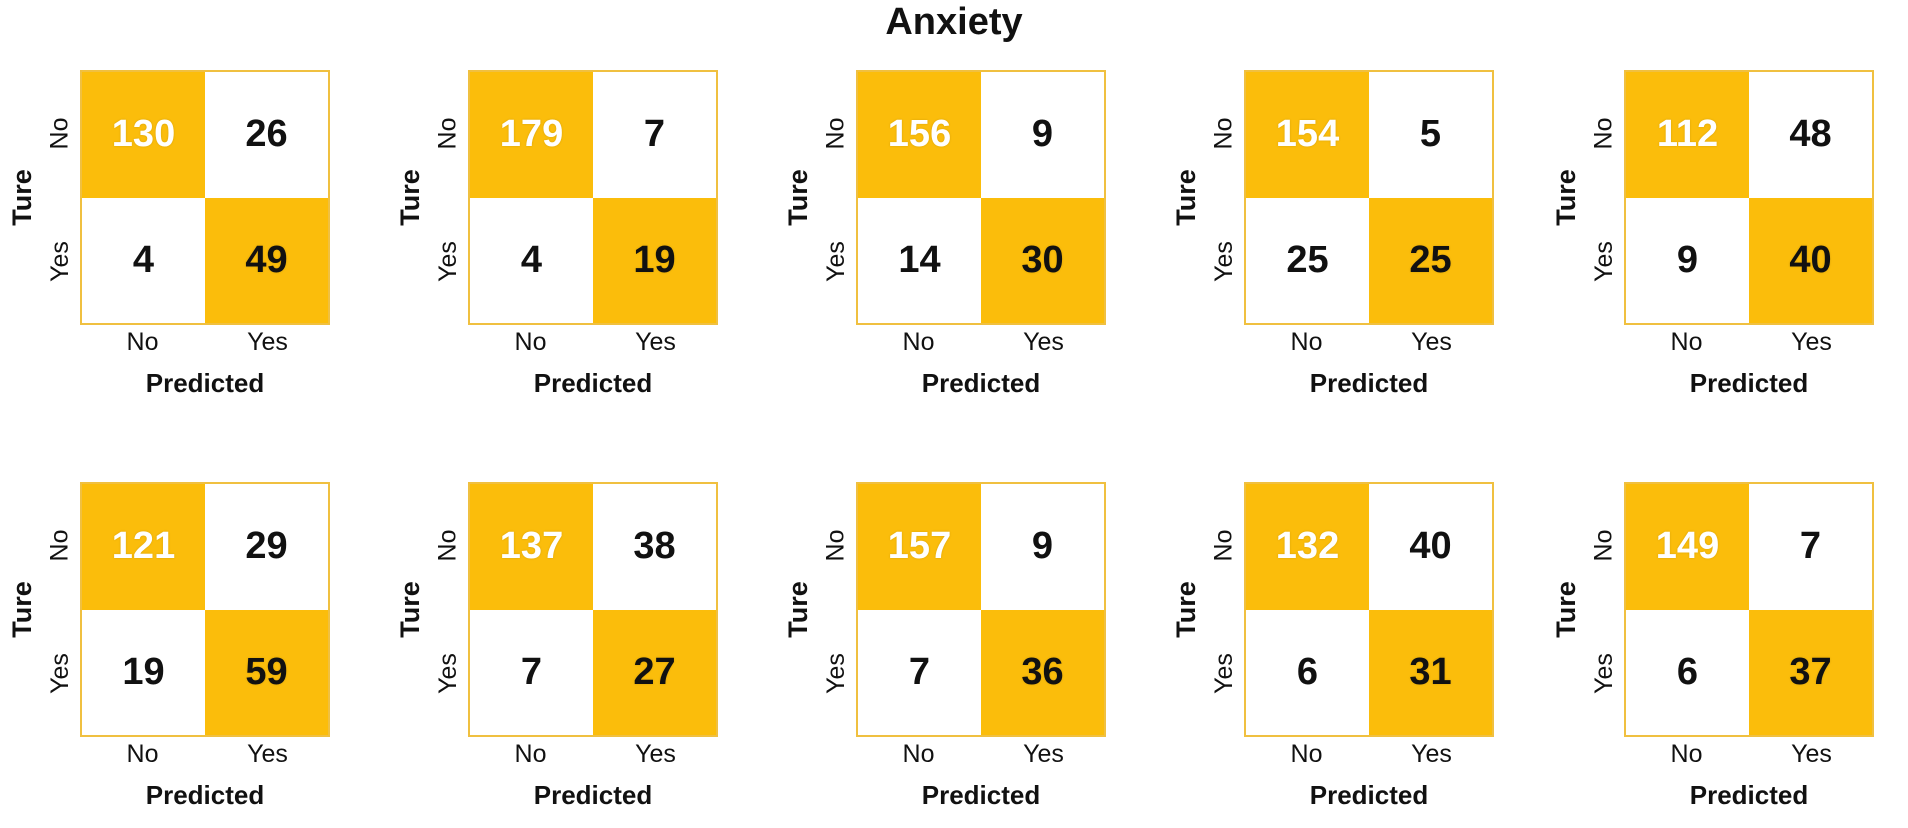 The image size is (1908, 828). Describe the element at coordinates (143, 672) in the screenshot. I see `matrix-cell-error: 19` at that location.